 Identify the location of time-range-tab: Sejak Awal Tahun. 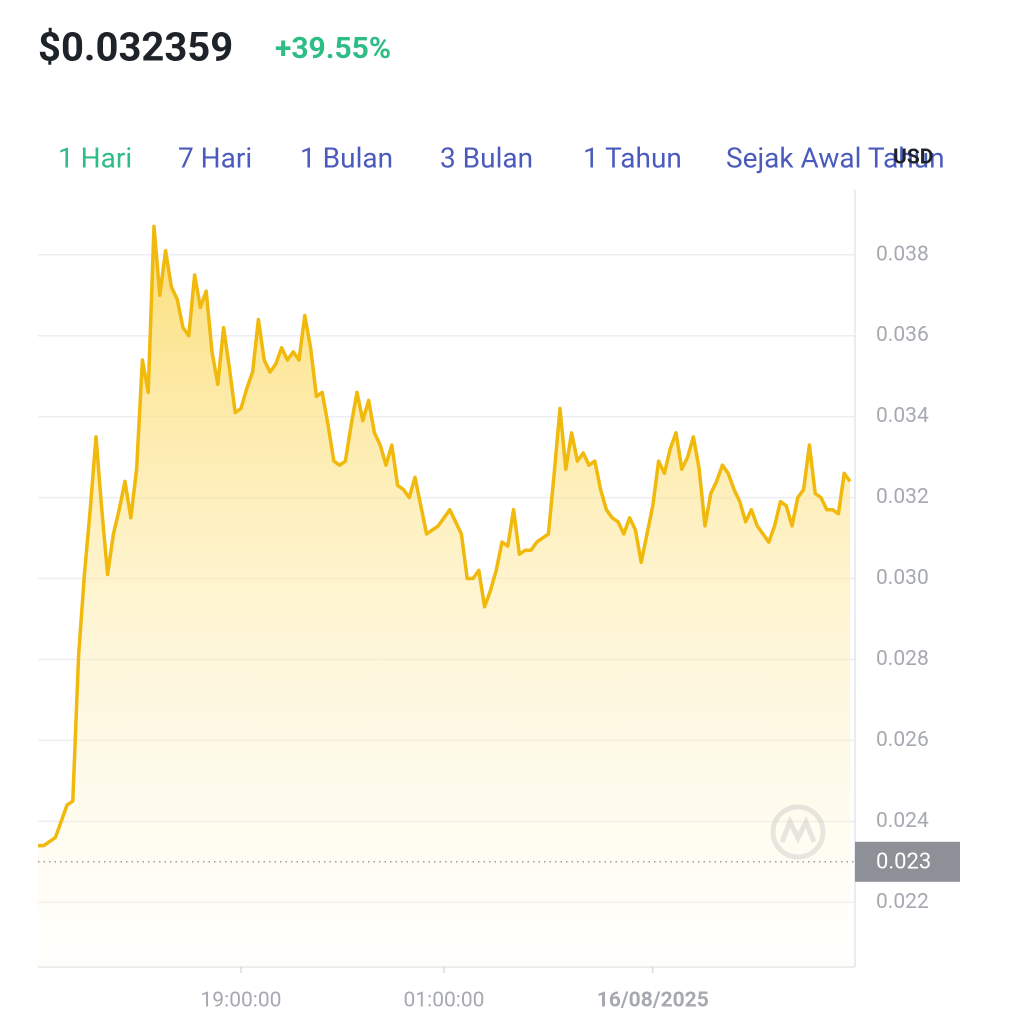
(835, 157).